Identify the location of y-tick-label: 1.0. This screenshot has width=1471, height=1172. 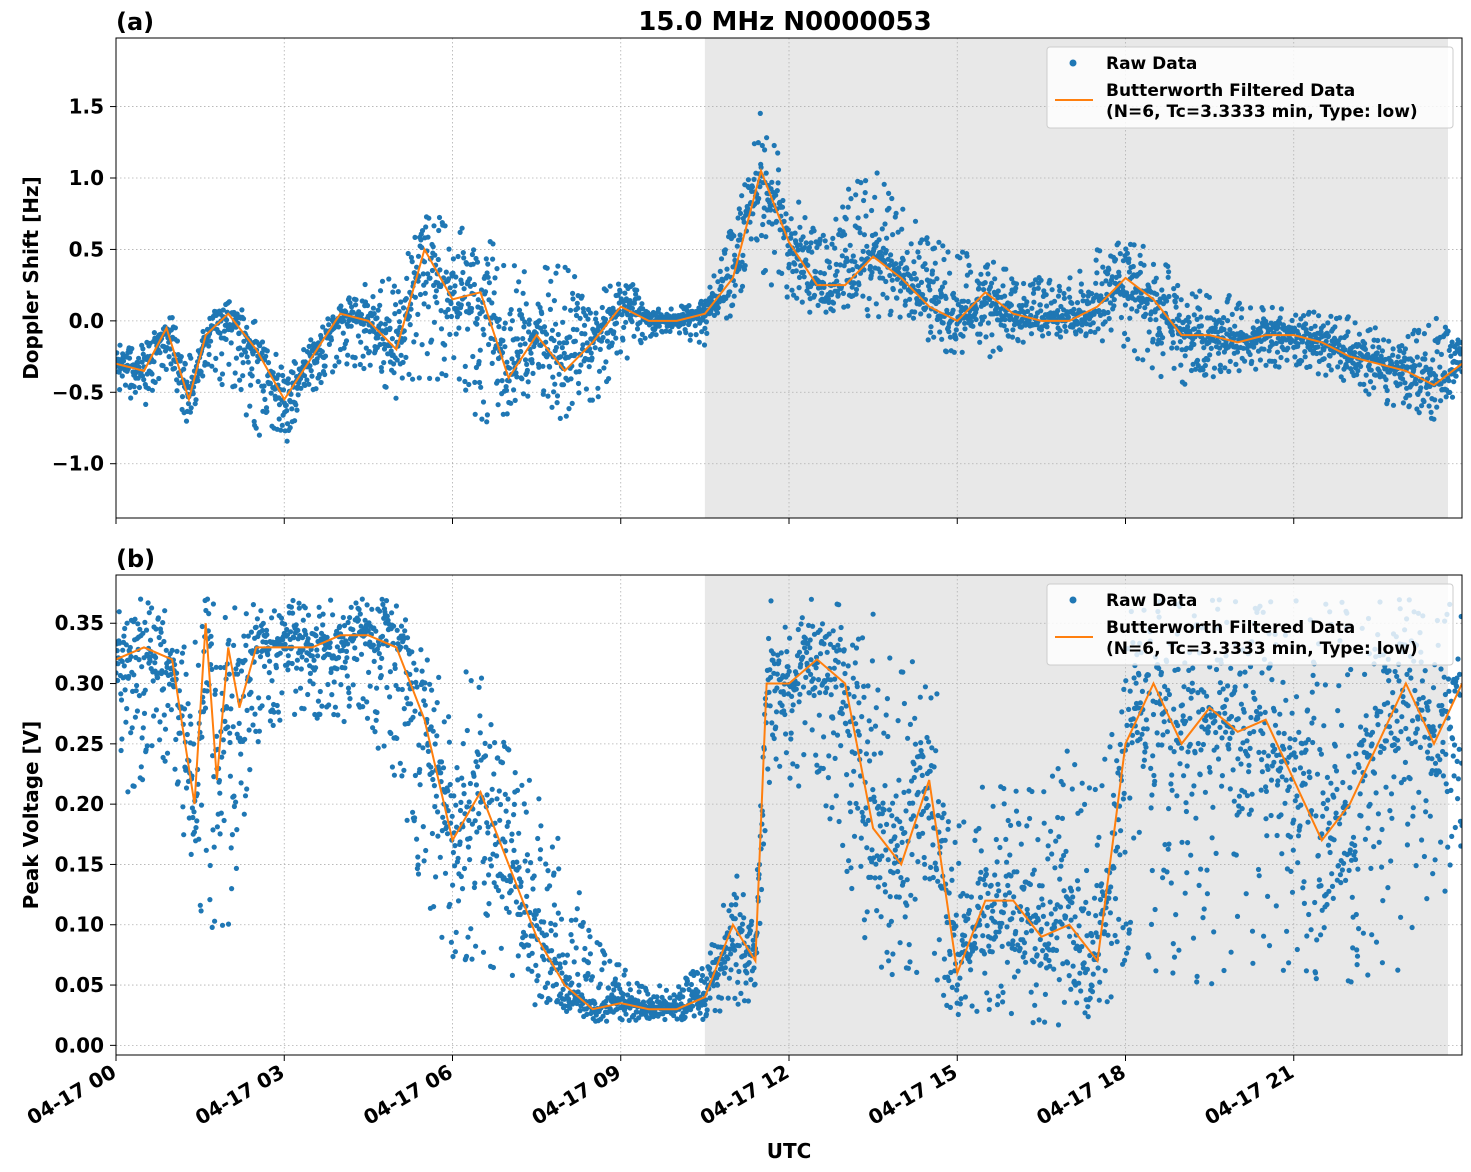
(86, 178).